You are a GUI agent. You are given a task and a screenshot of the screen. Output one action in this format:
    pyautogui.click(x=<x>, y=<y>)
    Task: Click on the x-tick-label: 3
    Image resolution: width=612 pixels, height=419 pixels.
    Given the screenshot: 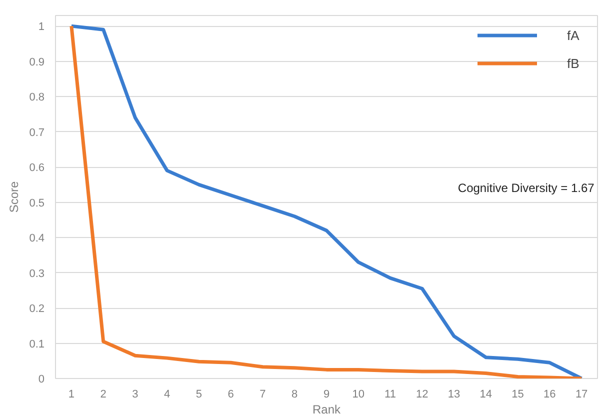 What is the action you would take?
    pyautogui.click(x=135, y=394)
    